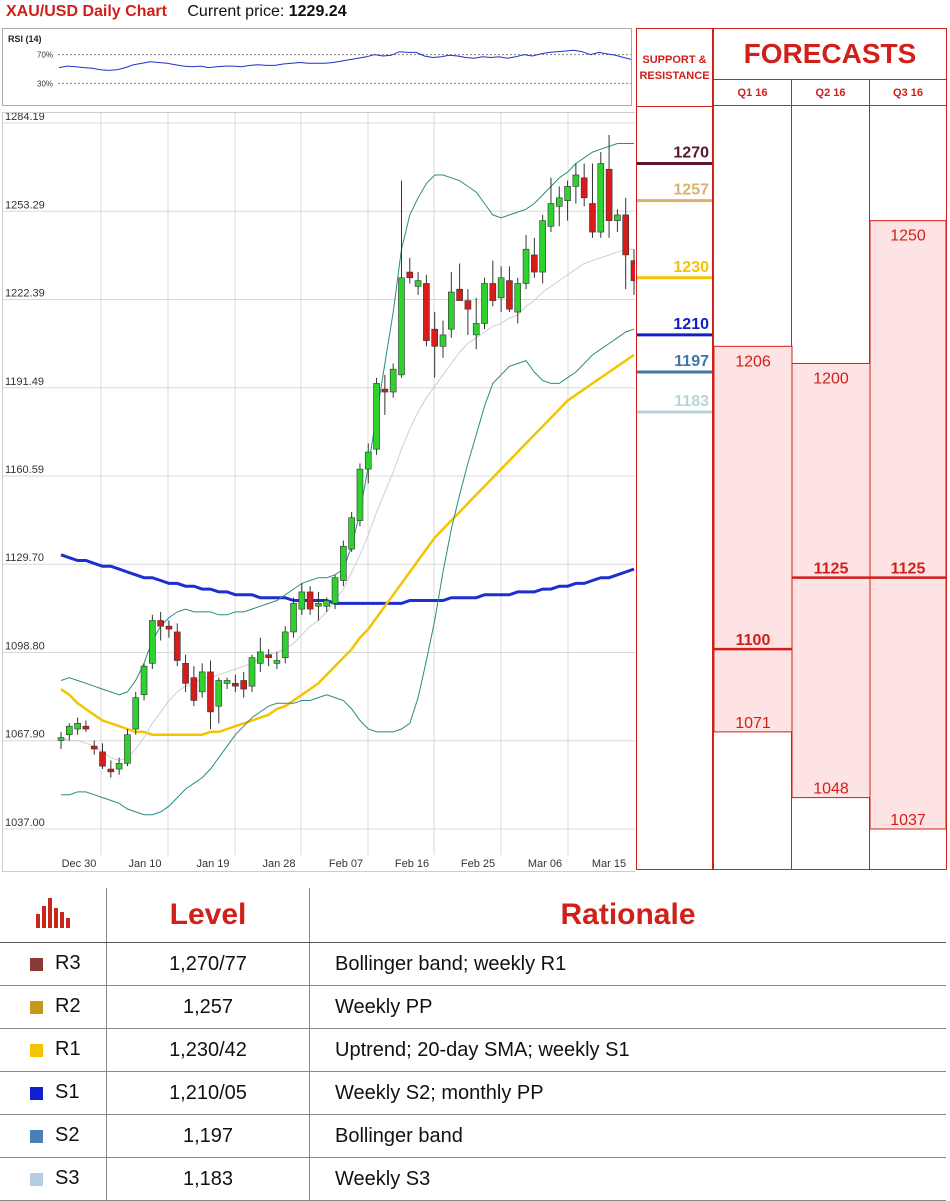 Image resolution: width=950 pixels, height=1201 pixels. I want to click on level-value: 1,270/77, so click(208, 964).